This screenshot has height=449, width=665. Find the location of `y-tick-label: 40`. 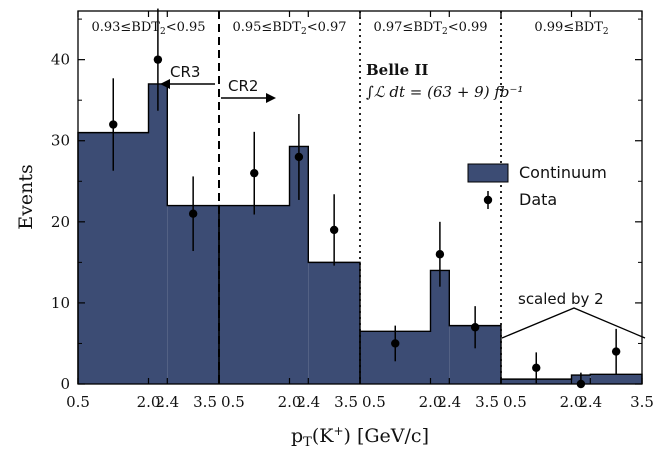

y-tick-label: 40 is located at coordinates (60, 60).